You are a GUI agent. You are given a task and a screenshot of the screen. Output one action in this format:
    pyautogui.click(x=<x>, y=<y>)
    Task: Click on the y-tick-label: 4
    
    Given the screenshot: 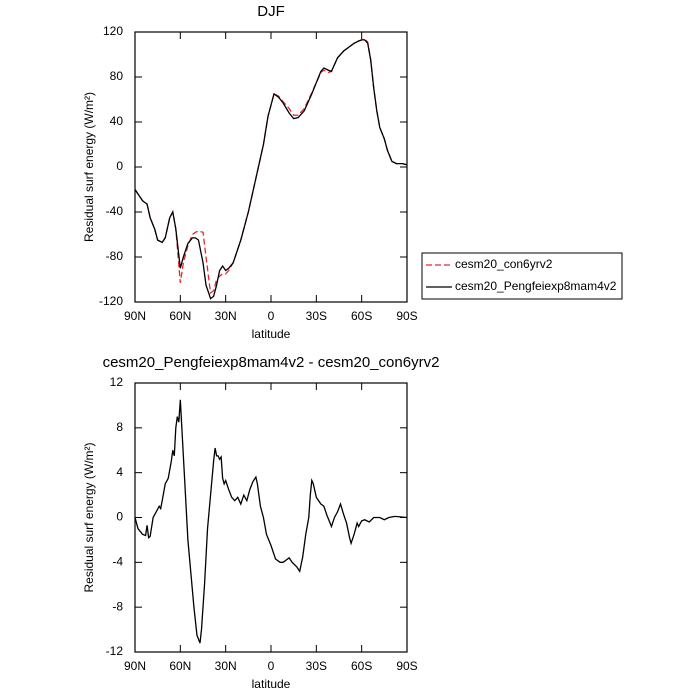 What is the action you would take?
    pyautogui.click(x=119, y=472)
    